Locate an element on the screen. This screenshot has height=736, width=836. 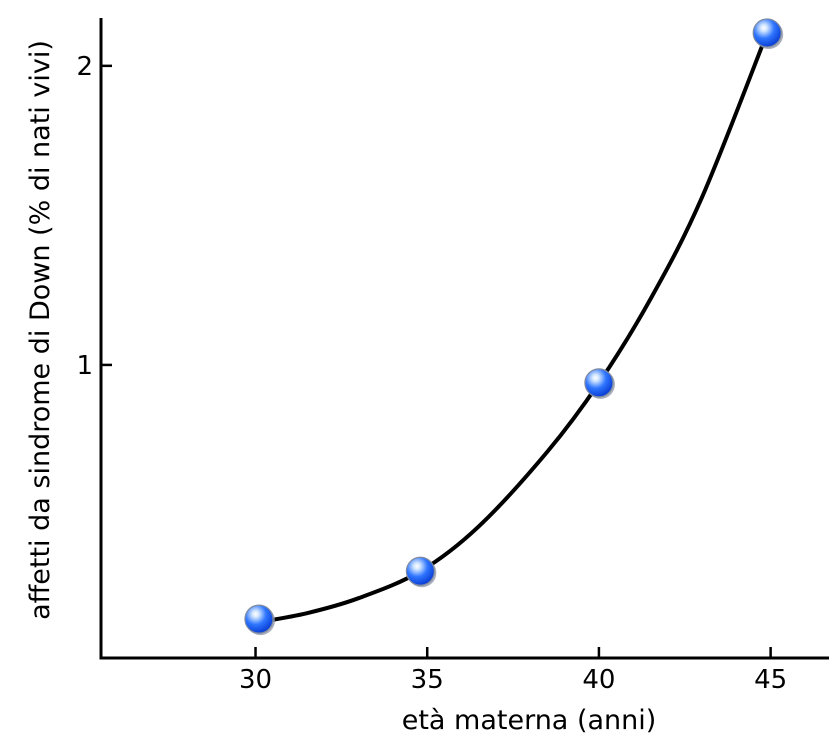
y-tick-label: 2 is located at coordinates (84, 67).